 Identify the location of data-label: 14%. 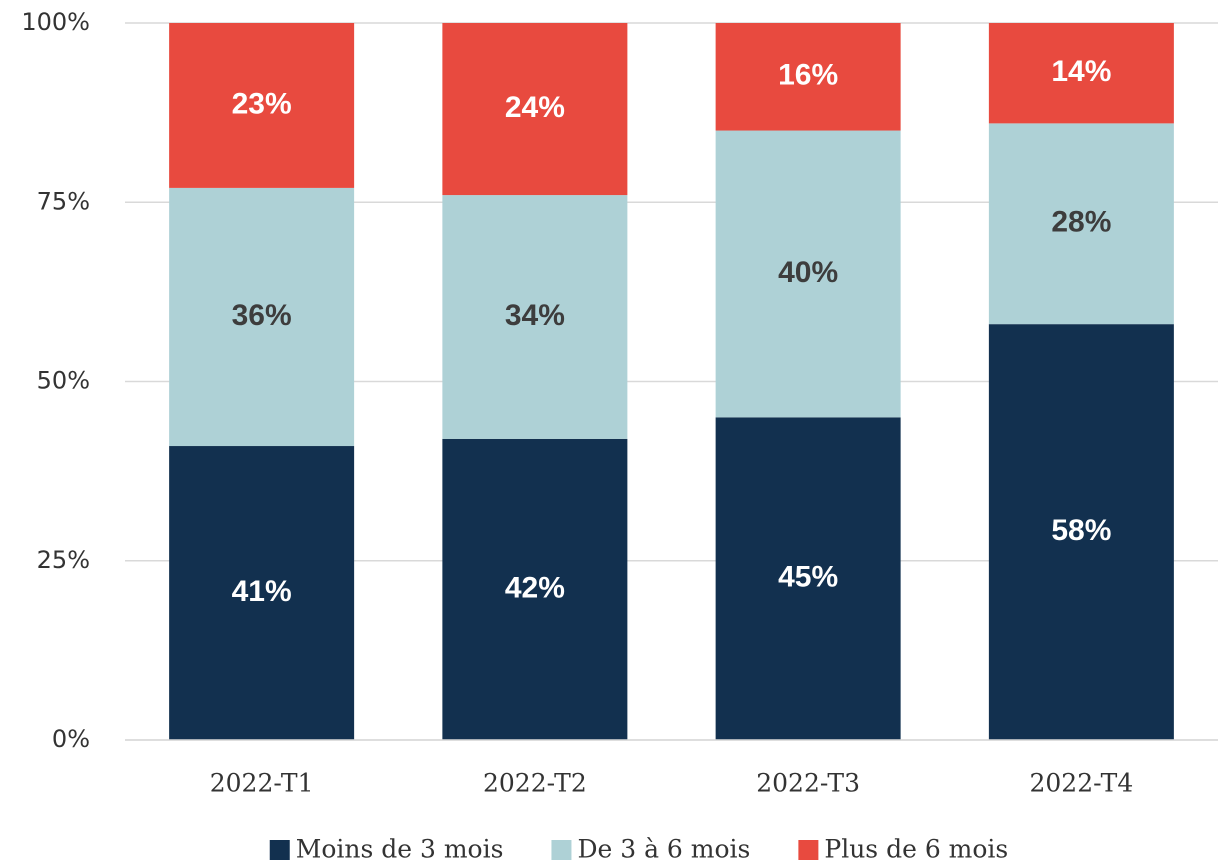
(1081, 71).